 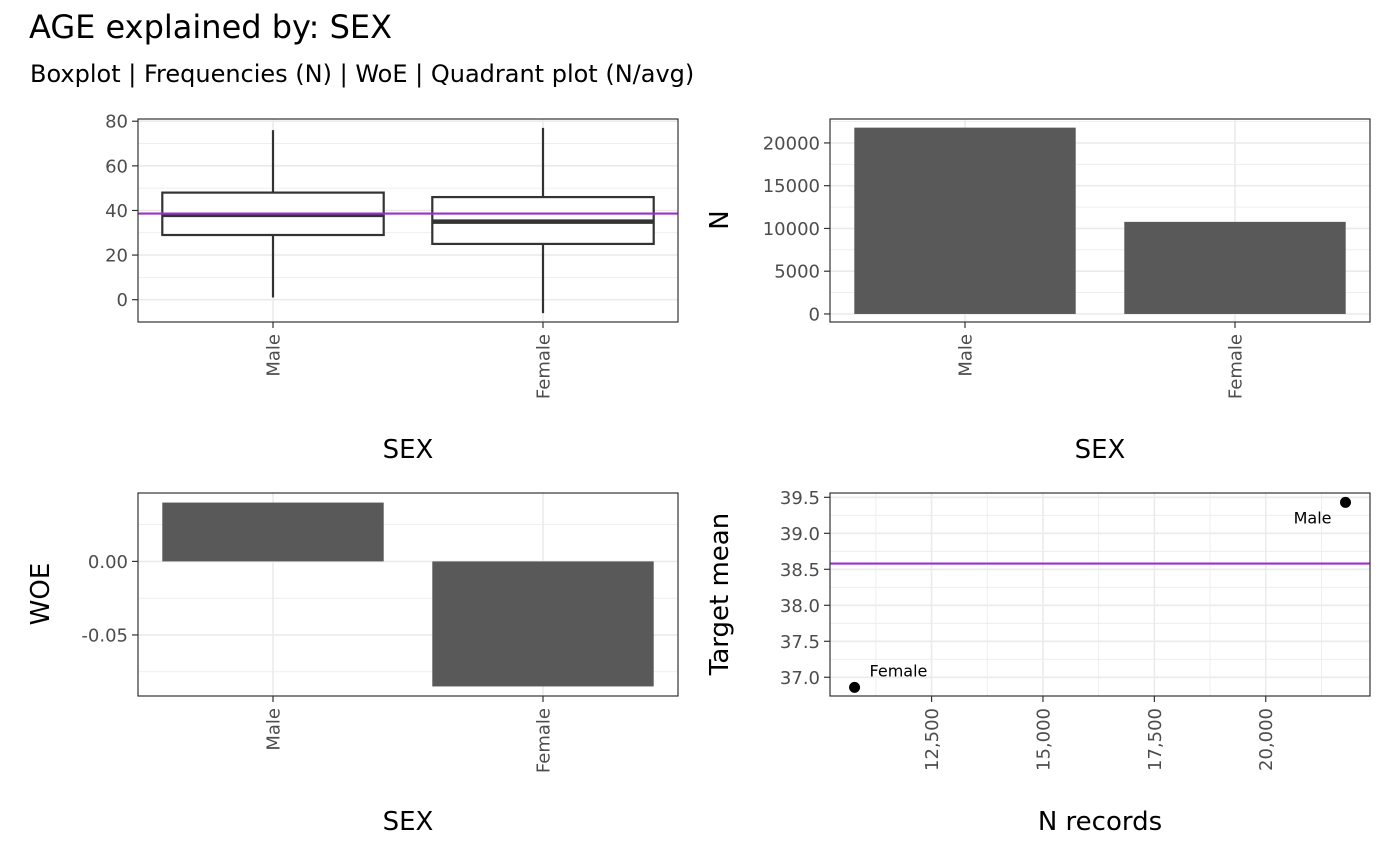 I want to click on boxplot-panel-border, so click(x=408, y=220).